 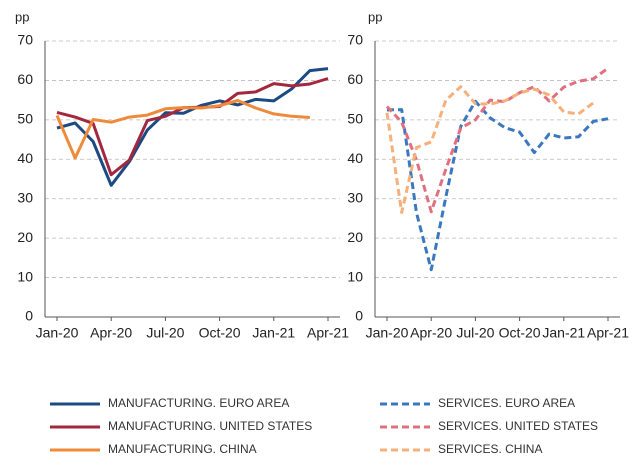 What do you see at coordinates (506, 403) in the screenshot?
I see `legend-label: SERVICES. EURO AREA` at bounding box center [506, 403].